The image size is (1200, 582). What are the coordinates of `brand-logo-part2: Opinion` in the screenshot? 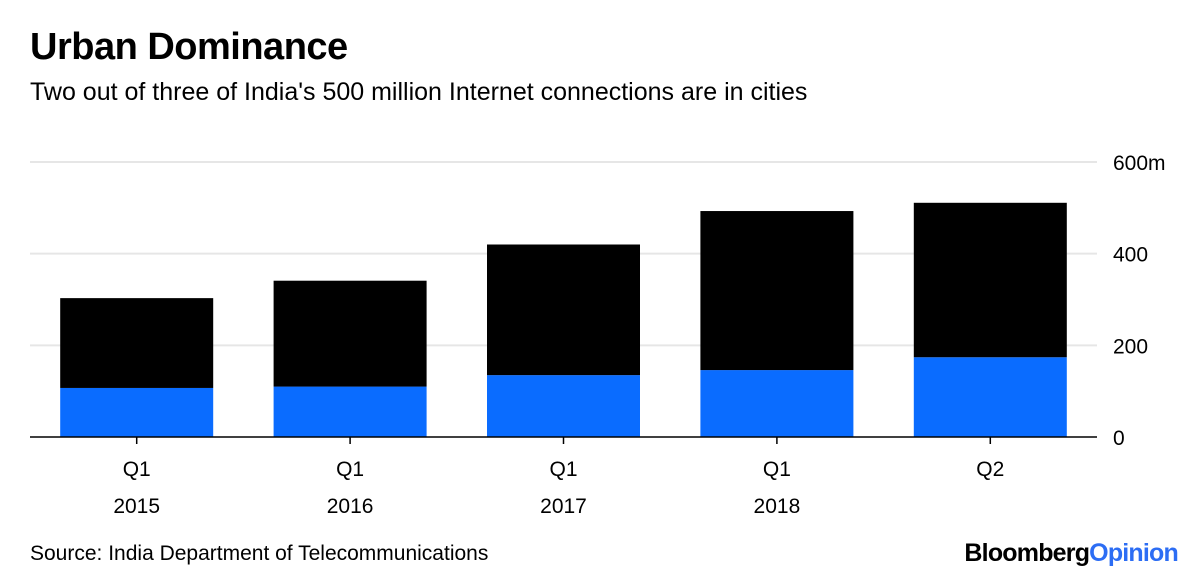 It's located at (1134, 553).